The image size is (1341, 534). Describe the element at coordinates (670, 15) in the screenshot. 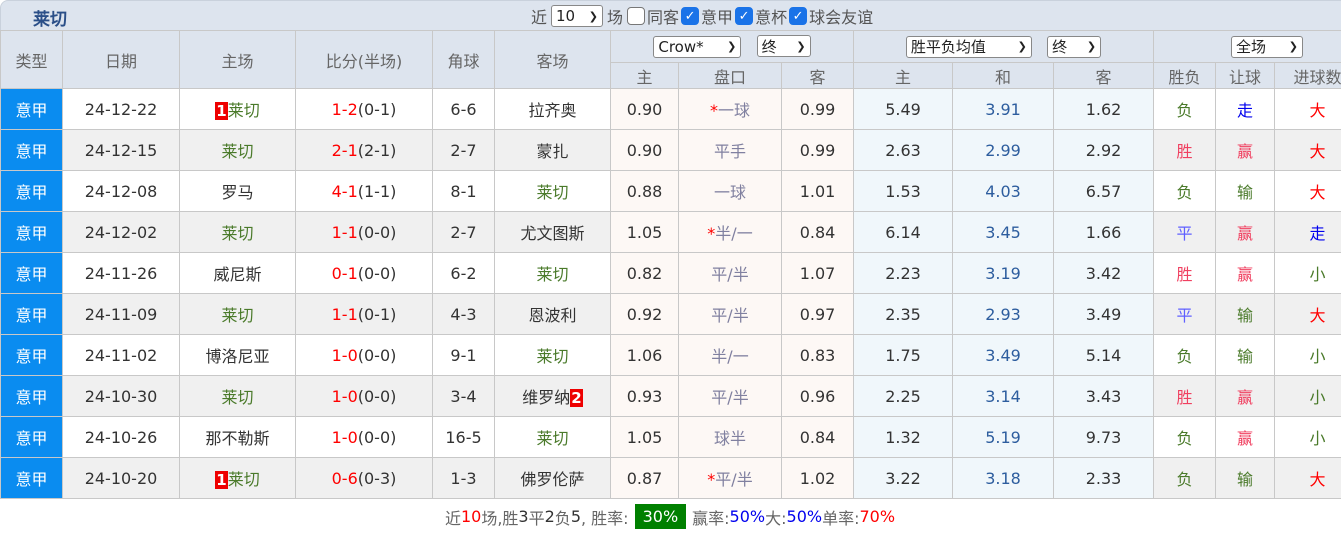

I see `header-bar: 莱切 近 10❯ 场 同客✓意甲✓意杯✓球会友谊` at that location.